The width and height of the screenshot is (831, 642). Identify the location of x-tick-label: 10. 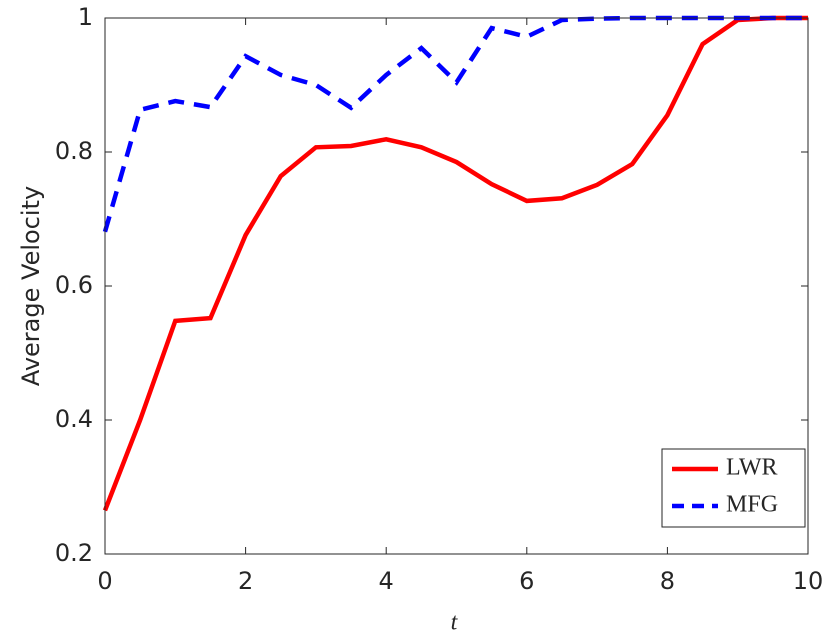
(808, 581).